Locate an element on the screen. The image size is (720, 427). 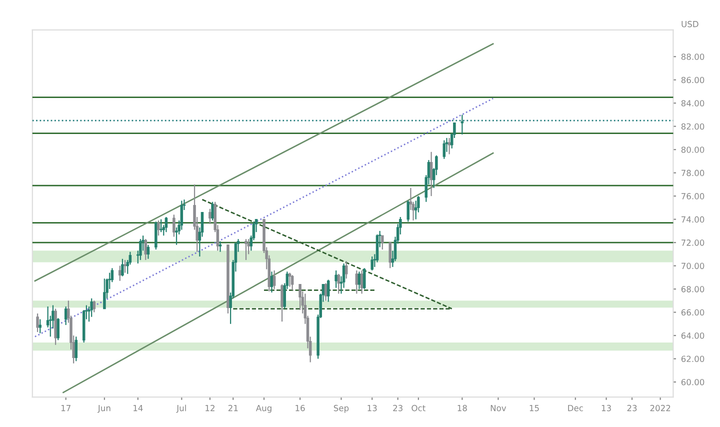
x-tick-label: 12 is located at coordinates (210, 408).